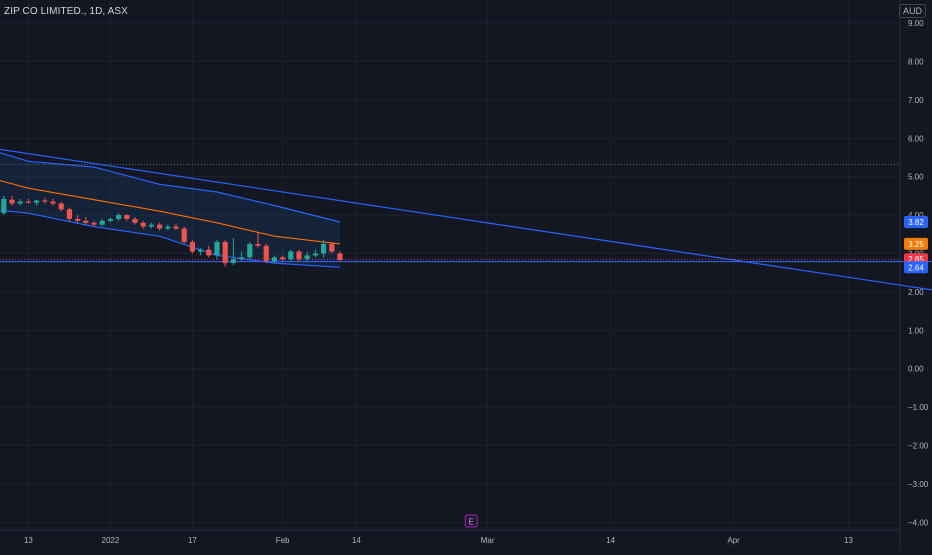 This screenshot has width=932, height=555. I want to click on bollinger-bands, so click(170, 210).